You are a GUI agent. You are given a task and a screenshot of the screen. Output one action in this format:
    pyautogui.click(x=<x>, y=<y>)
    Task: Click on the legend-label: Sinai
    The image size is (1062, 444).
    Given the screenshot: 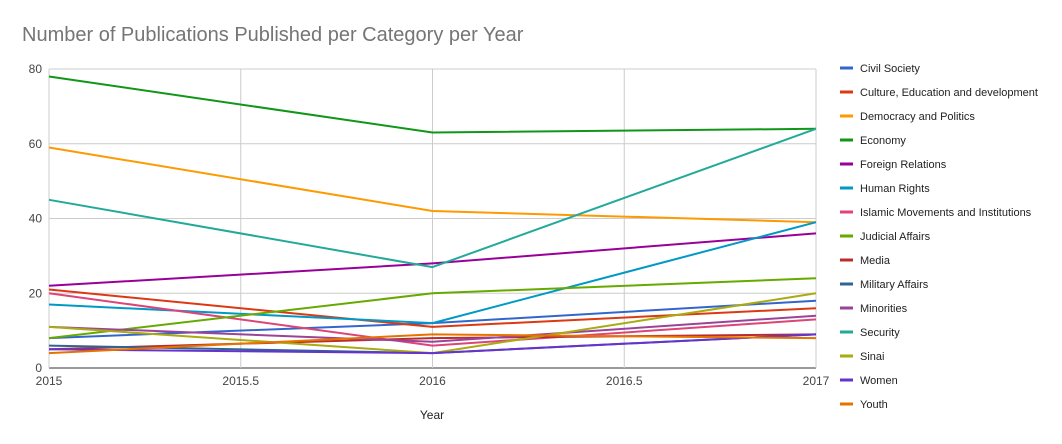 What is the action you would take?
    pyautogui.click(x=872, y=357)
    